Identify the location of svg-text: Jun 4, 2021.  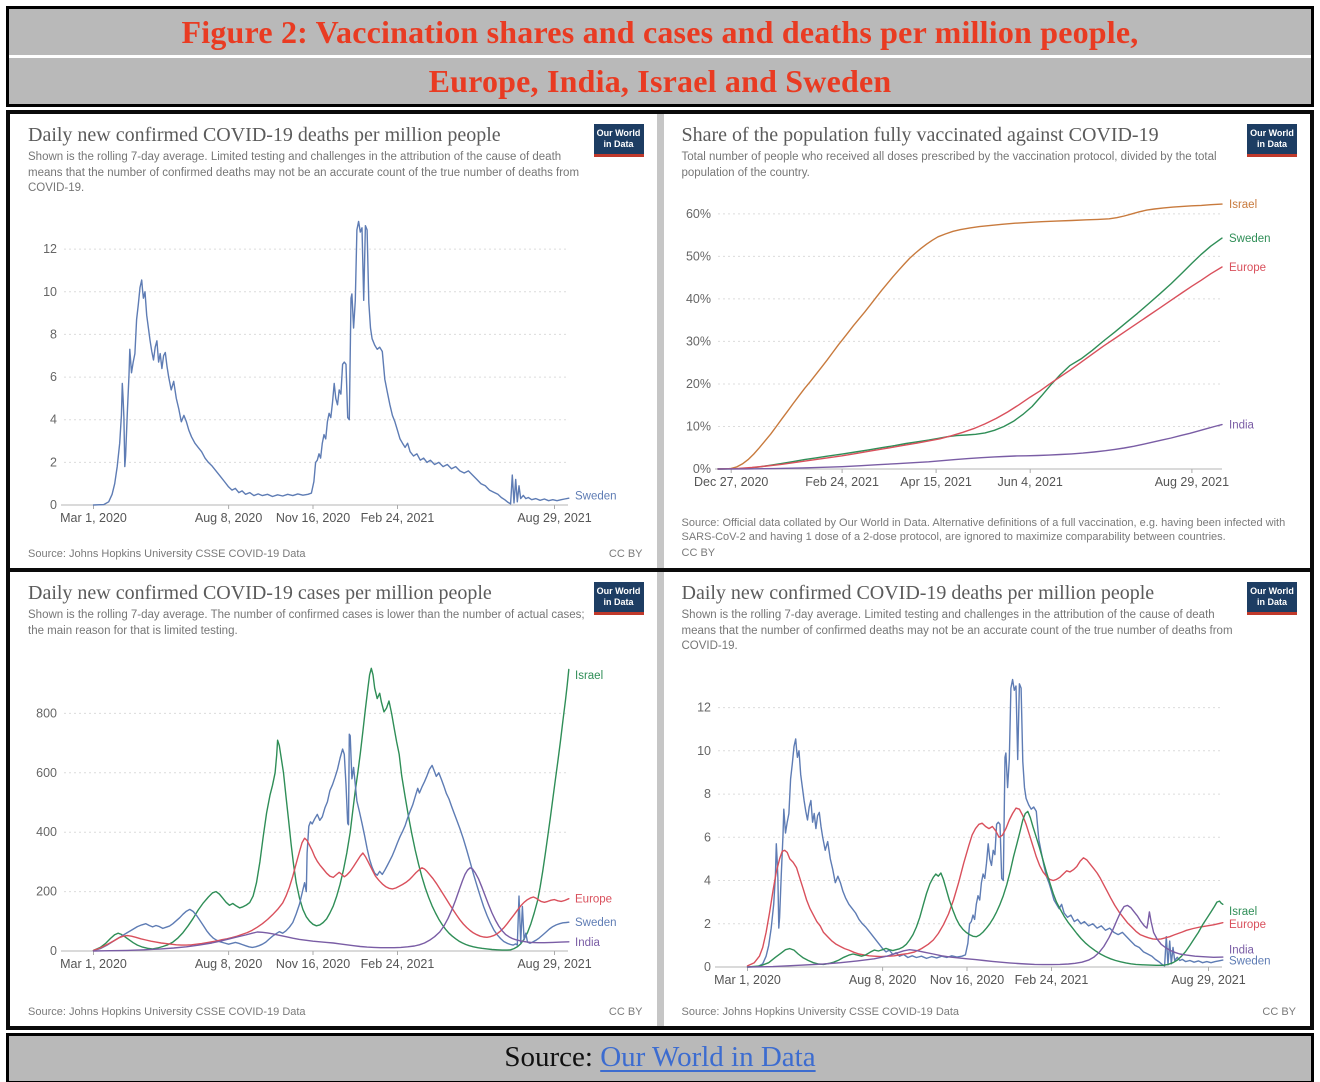
(1029, 482).